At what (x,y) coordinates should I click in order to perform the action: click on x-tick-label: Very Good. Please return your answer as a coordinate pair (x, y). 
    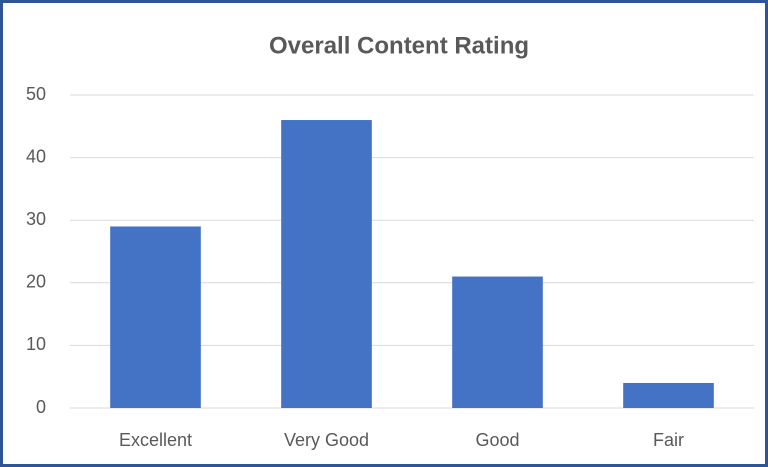
    Looking at the image, I should click on (326, 440).